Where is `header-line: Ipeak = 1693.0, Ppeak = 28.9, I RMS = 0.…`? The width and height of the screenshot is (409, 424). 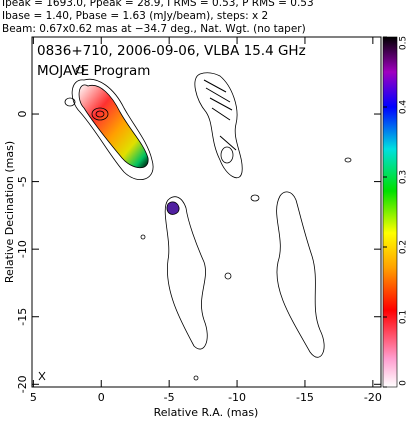
header-line: Ipeak = 1693.0, Ppeak = 28.9, I RMS = 0.… is located at coordinates (158, 4).